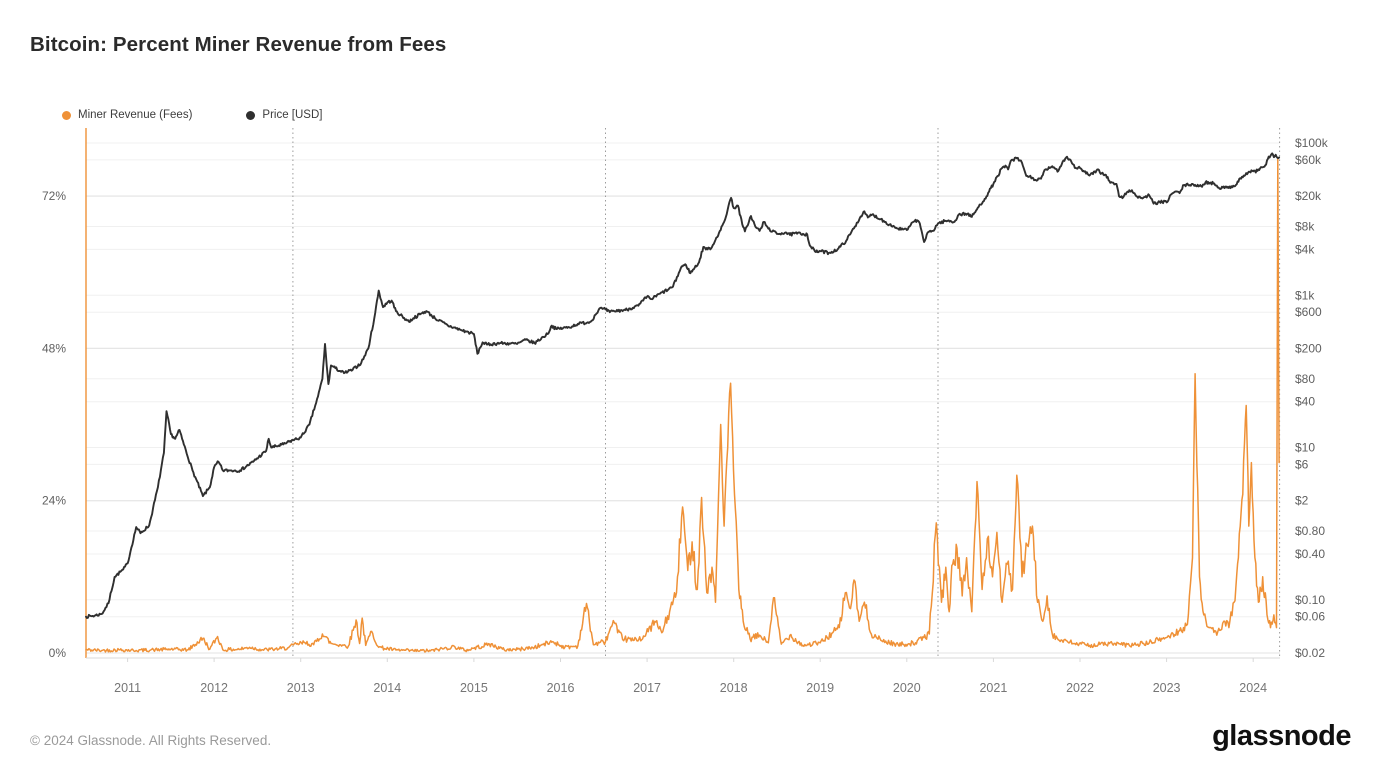 This screenshot has height=776, width=1379. What do you see at coordinates (135, 115) in the screenshot?
I see `legend-label: Miner Revenue (Fees)` at bounding box center [135, 115].